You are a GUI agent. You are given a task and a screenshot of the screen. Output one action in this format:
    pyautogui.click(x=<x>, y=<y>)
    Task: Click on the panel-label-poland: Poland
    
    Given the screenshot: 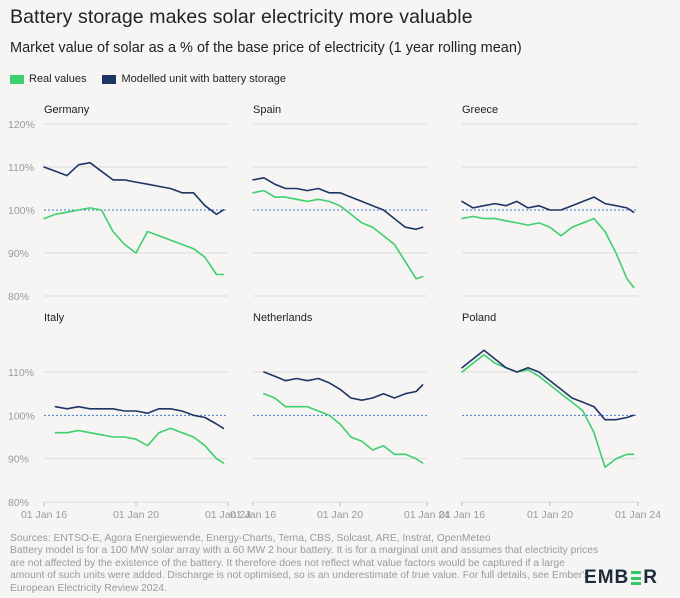 What is the action you would take?
    pyautogui.click(x=479, y=318)
    